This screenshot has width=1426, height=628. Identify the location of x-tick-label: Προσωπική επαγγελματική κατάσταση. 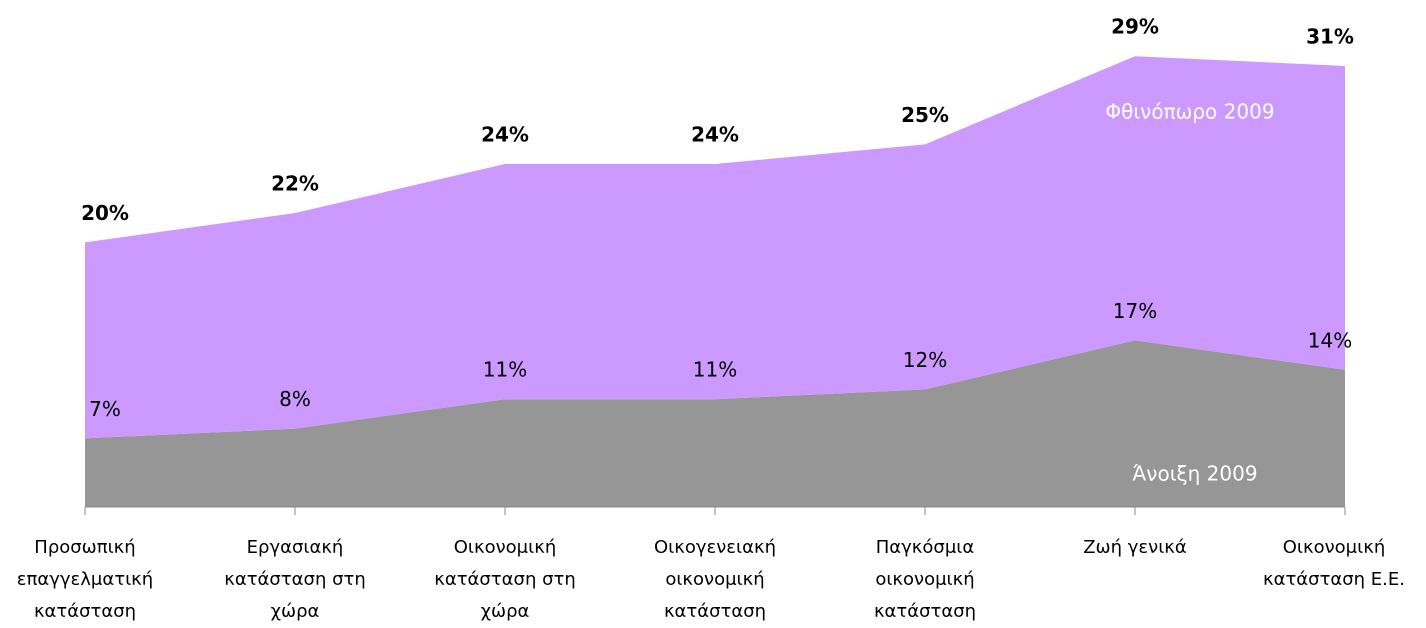
(85, 579).